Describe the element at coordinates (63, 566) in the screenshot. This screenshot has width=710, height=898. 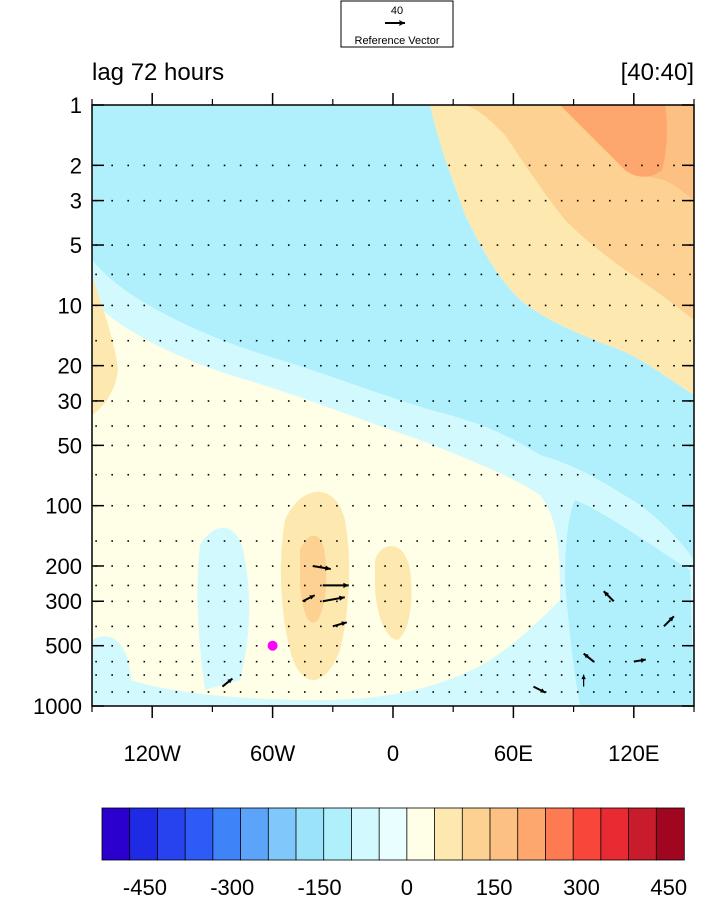
I see `y-tick-label: 200` at that location.